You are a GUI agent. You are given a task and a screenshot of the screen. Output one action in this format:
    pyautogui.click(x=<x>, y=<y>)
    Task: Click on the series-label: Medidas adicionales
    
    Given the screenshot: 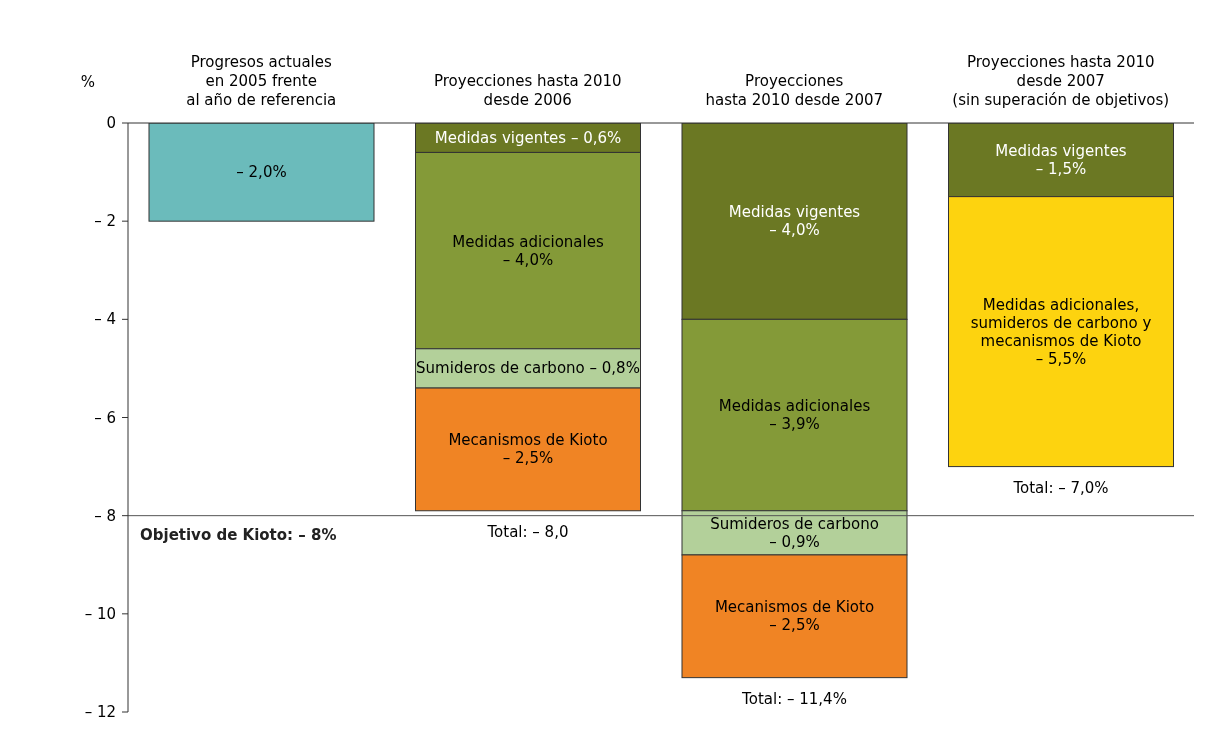 What is the action you would take?
    pyautogui.click(x=528, y=241)
    